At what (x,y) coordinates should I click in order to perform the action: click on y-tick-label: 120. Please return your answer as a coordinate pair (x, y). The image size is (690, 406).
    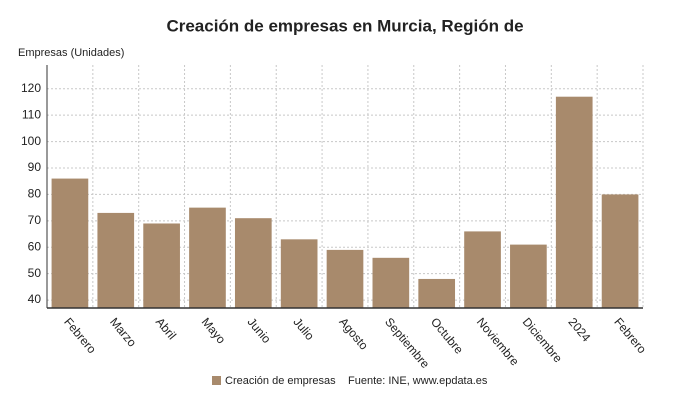
    Looking at the image, I should click on (31, 88).